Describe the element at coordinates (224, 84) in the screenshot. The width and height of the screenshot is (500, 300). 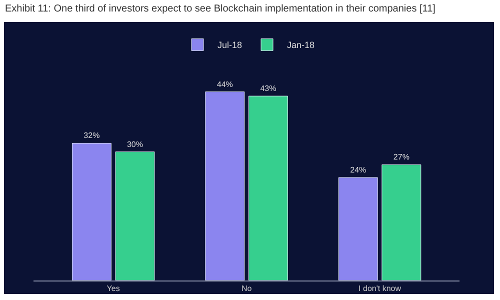
I see `data-label: 44%` at that location.